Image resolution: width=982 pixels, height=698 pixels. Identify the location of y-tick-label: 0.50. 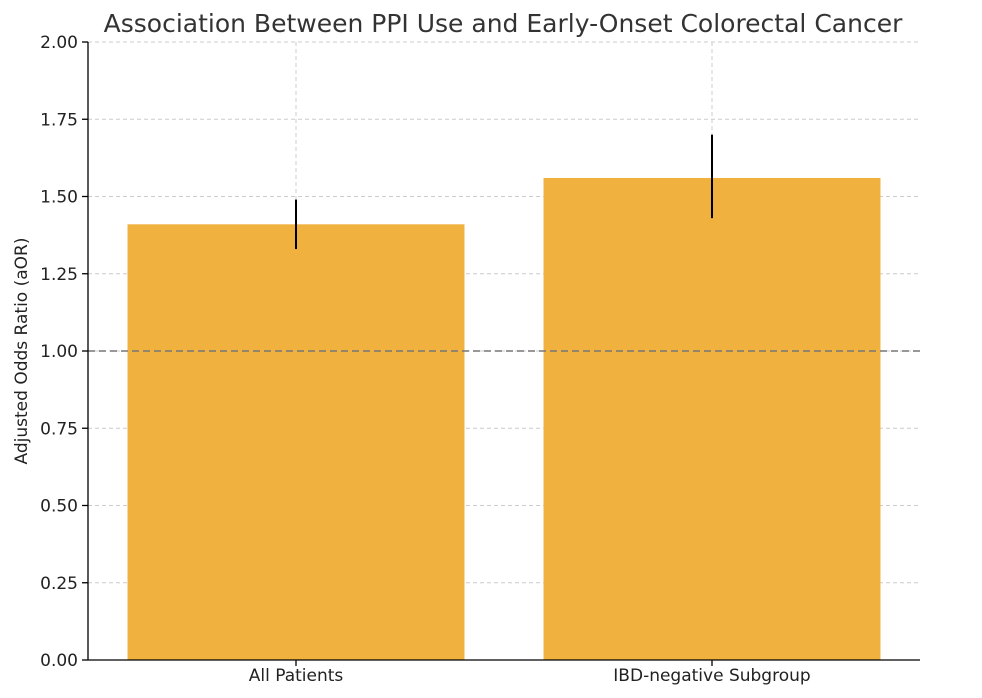
(59, 507).